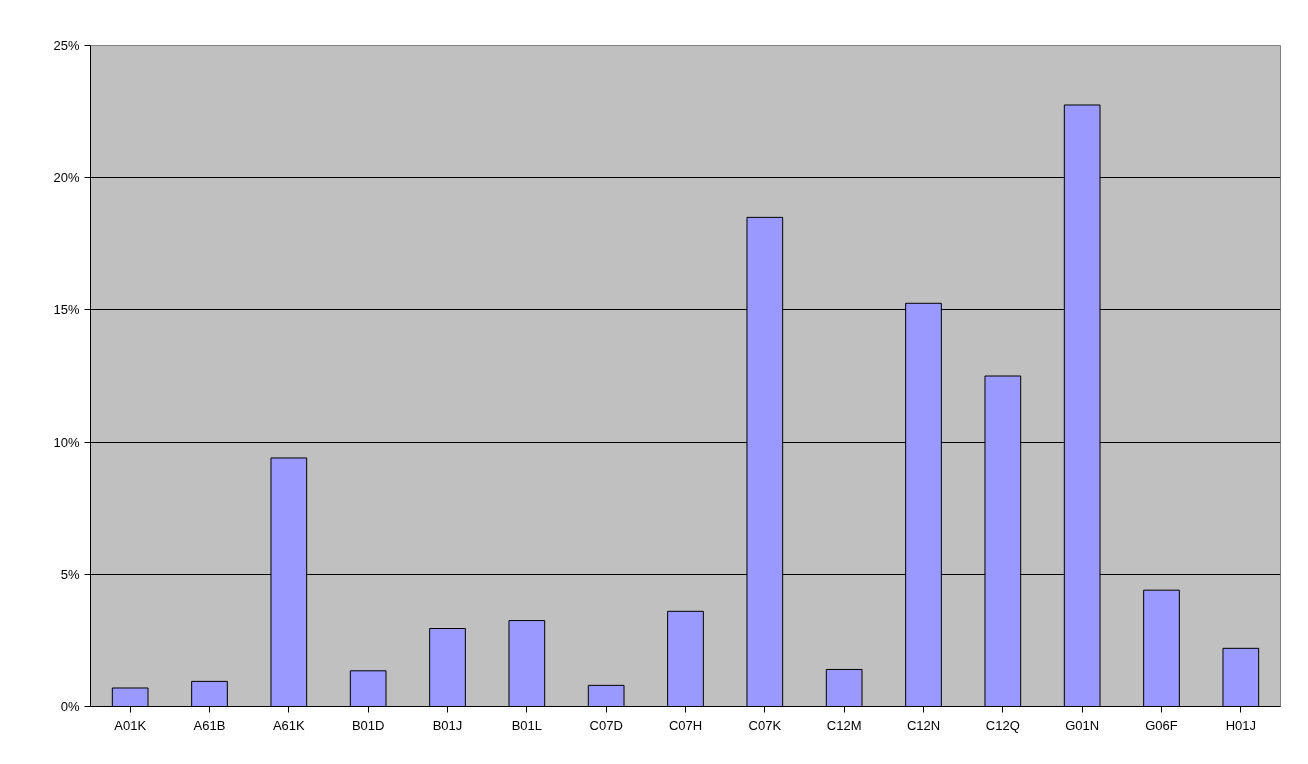 The height and width of the screenshot is (764, 1308). I want to click on y-tick-label: 0%, so click(70, 706).